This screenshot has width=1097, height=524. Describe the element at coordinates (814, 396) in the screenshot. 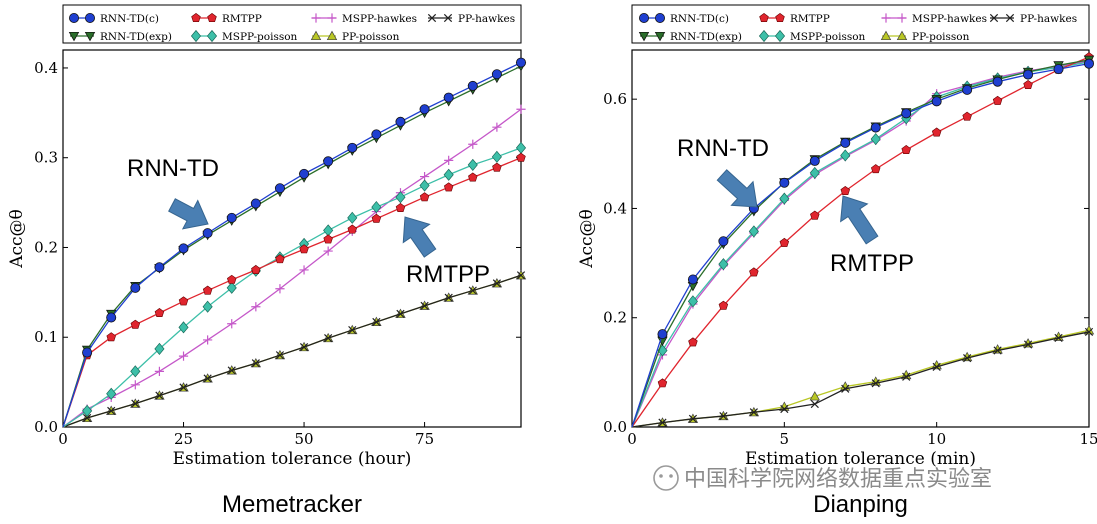

I see `data-point-pp-poisson` at that location.